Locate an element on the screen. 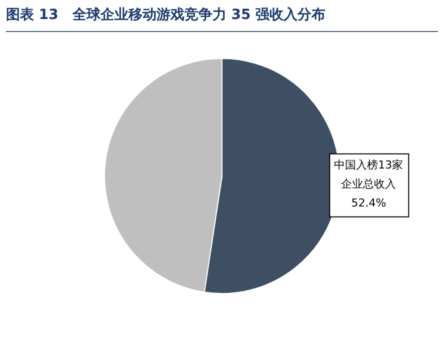 The image size is (444, 364). chart-title: 图表 13 全球企业移动游戏竞争力 35 强收入分布 is located at coordinates (166, 15).